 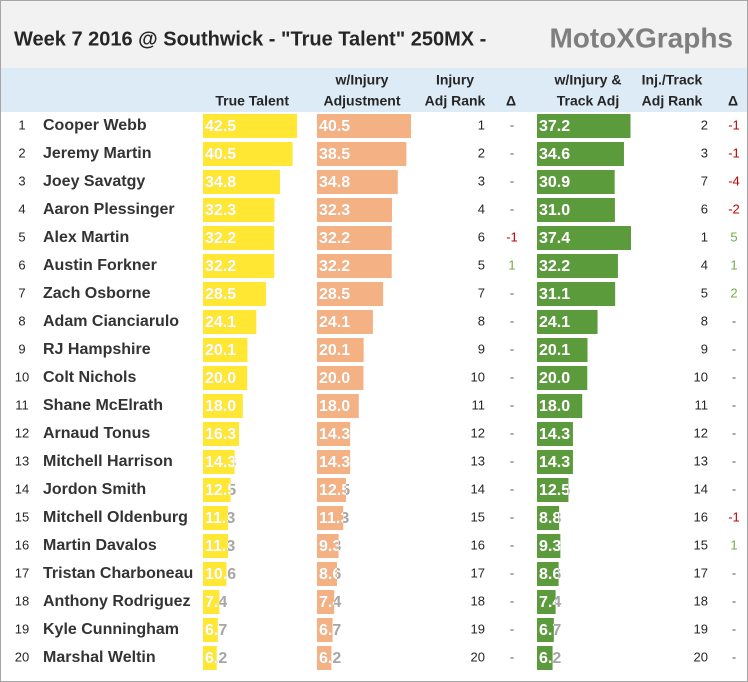 What do you see at coordinates (95, 125) in the screenshot?
I see `rider-name: Cooper Webb` at bounding box center [95, 125].